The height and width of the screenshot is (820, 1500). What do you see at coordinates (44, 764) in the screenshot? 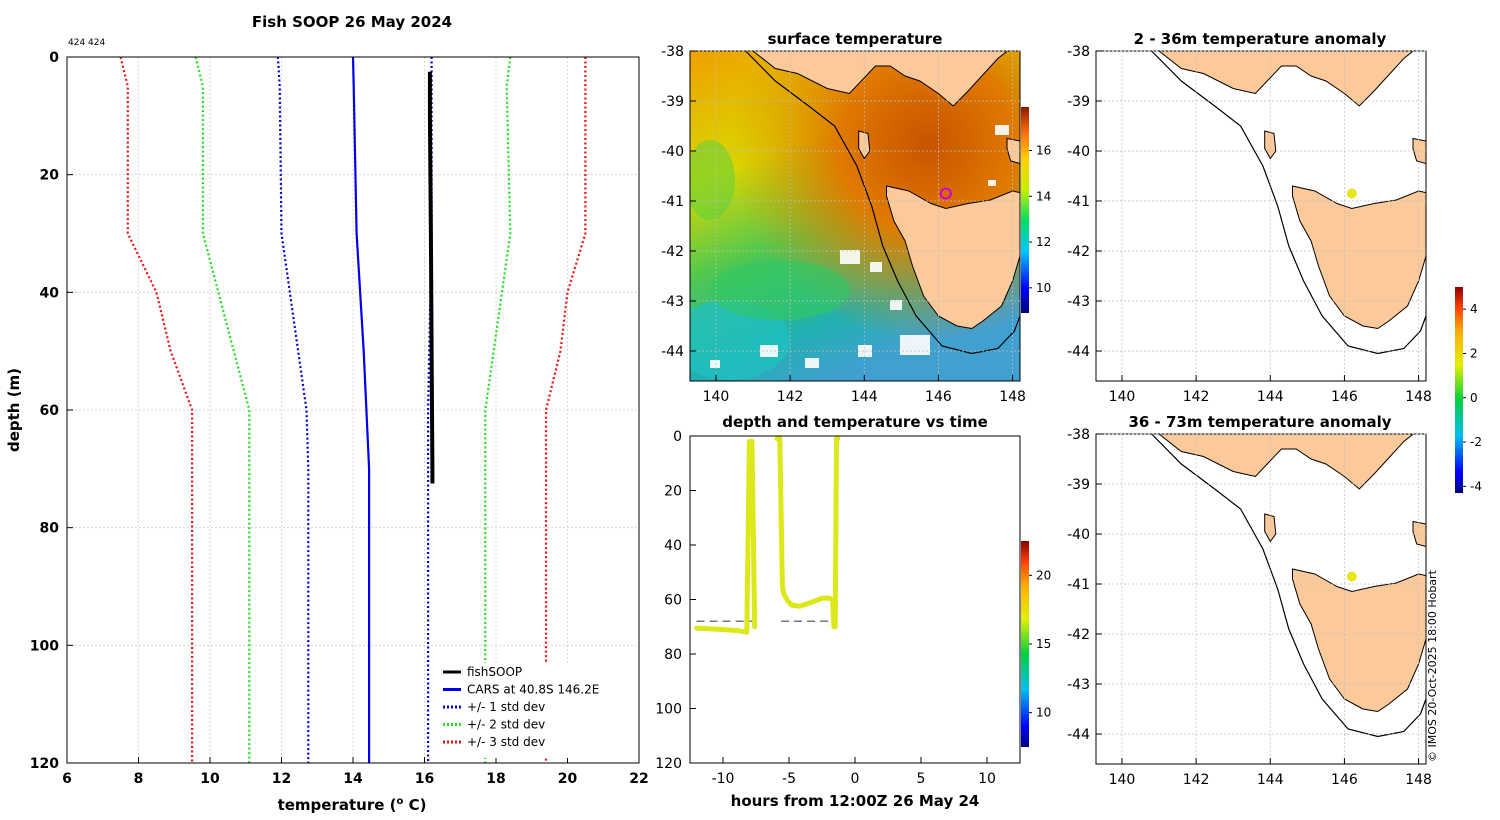
I see `profile-y-tick-label: 120` at bounding box center [44, 764].